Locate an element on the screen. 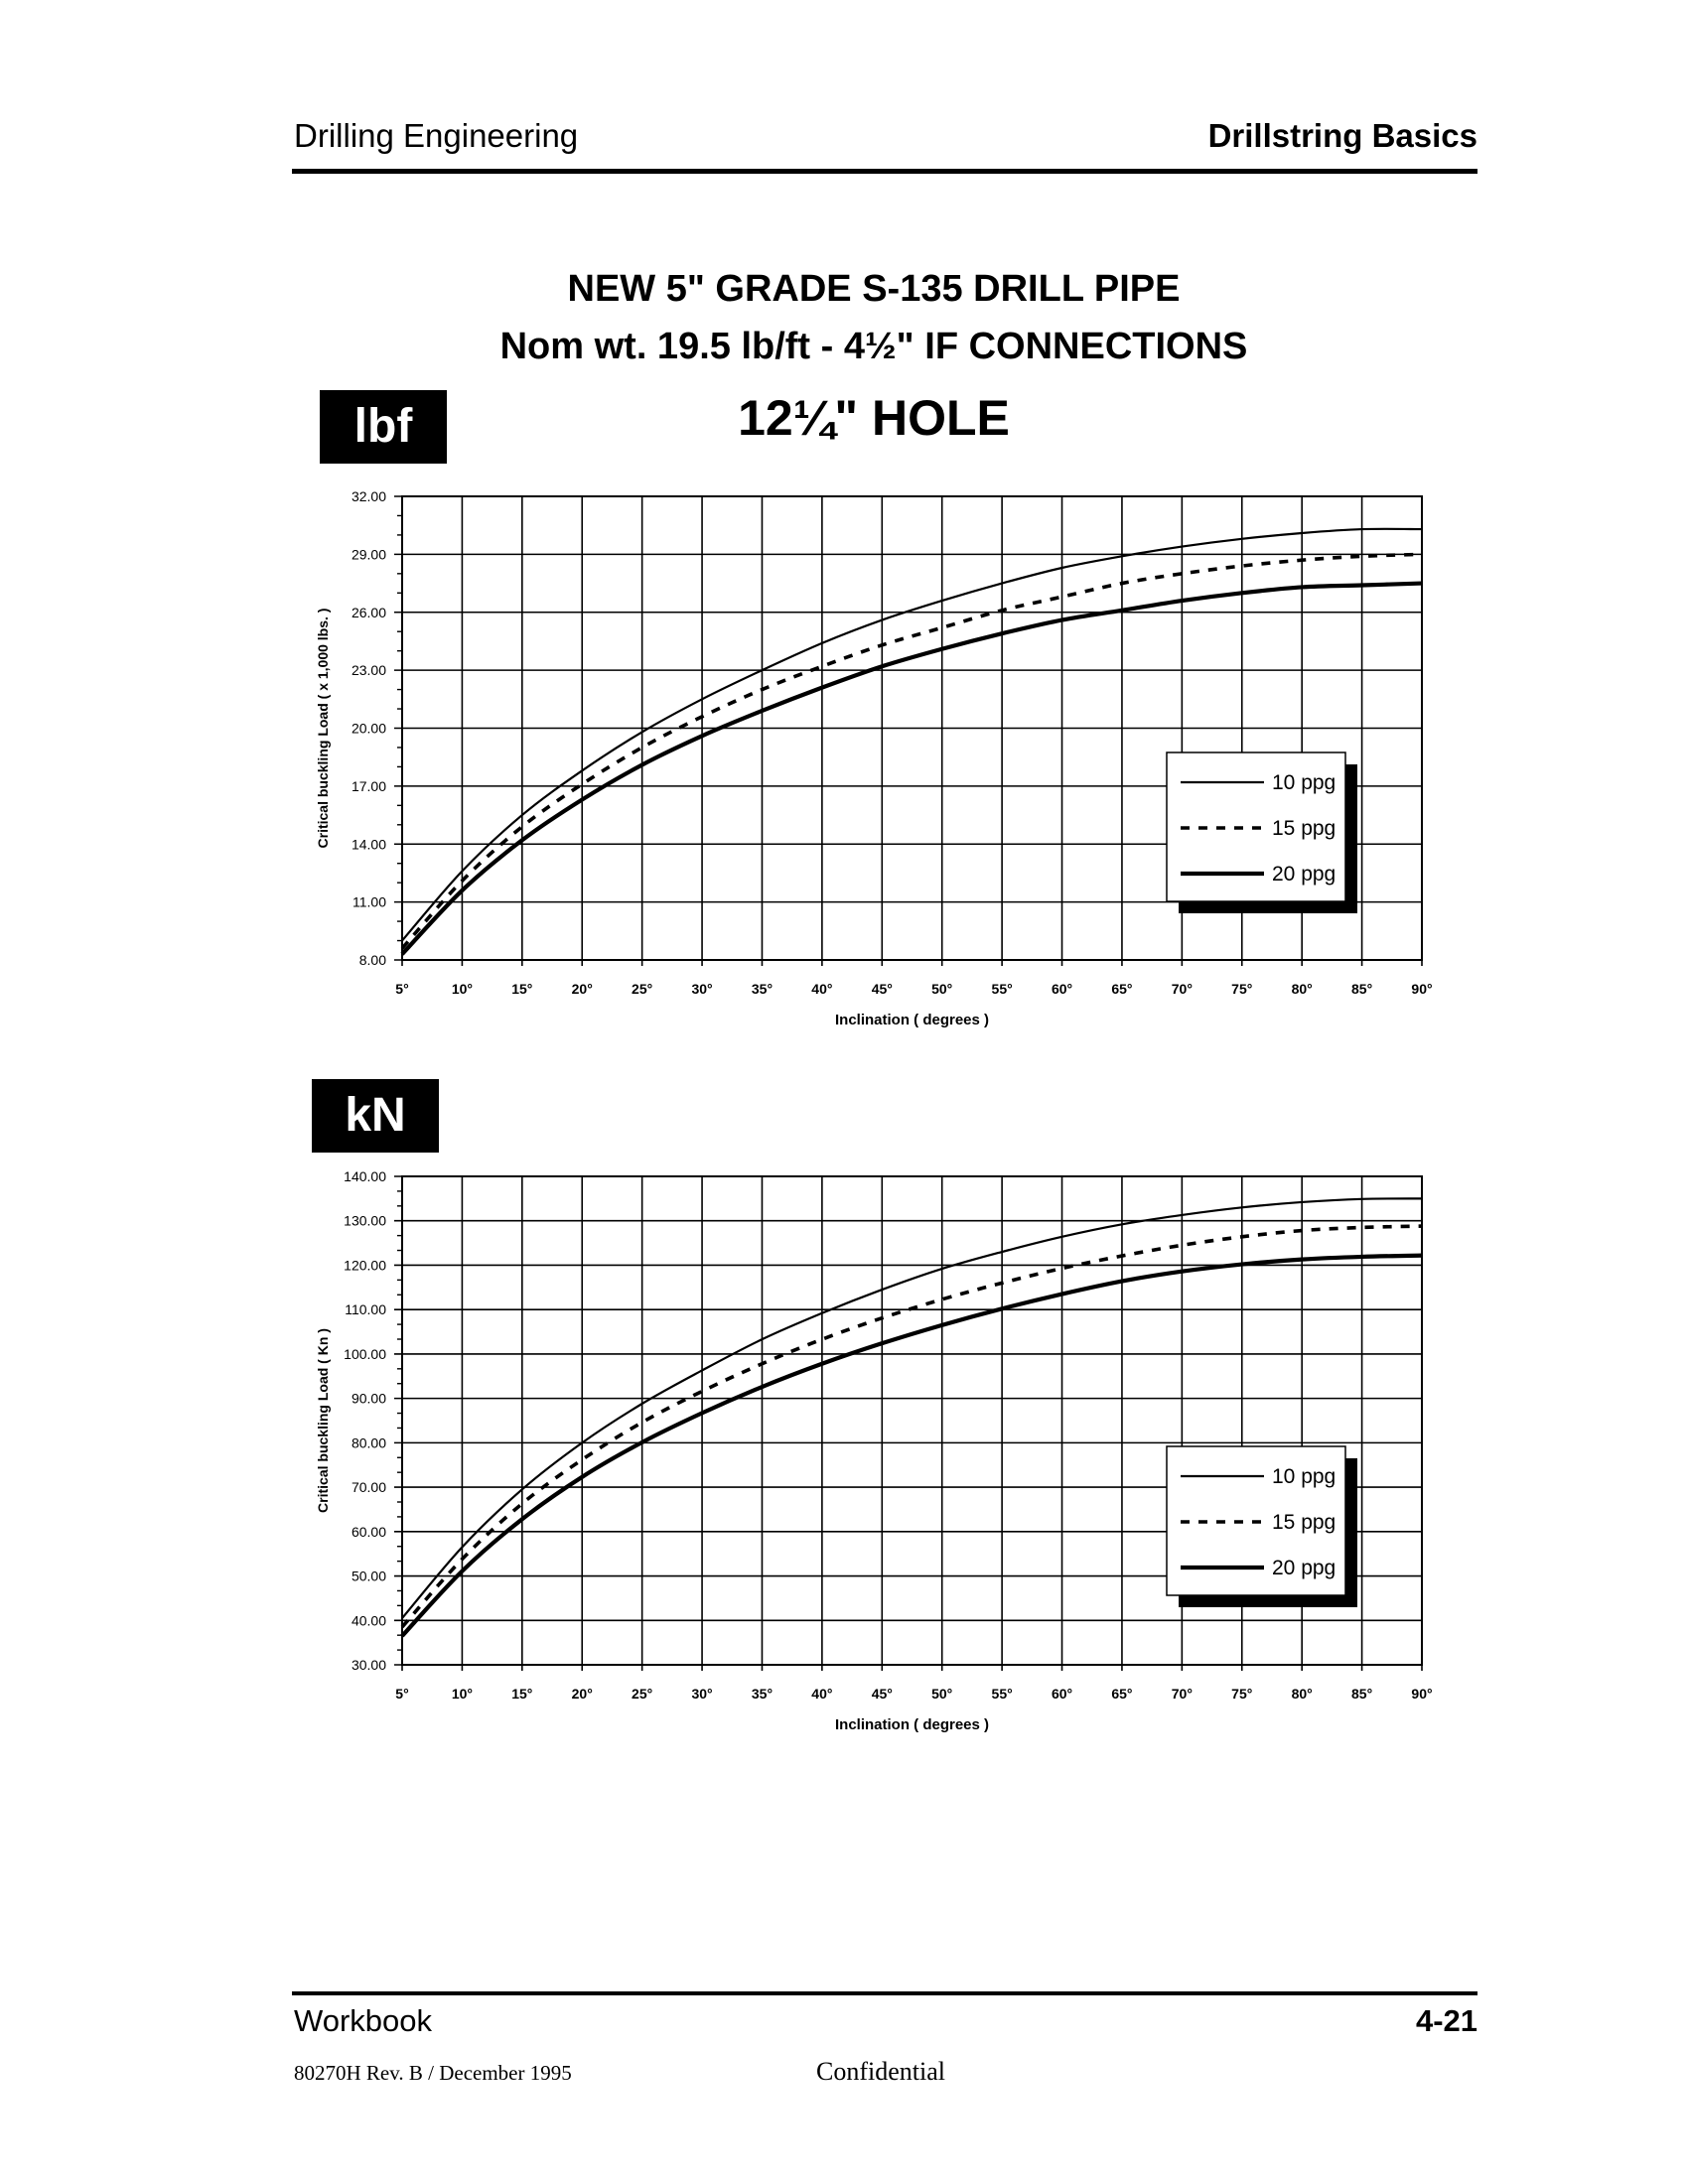  chart-title-line2: Nom wt. 19.5 lb/ft - 4½" IF CONNECTIONS is located at coordinates (873, 346).